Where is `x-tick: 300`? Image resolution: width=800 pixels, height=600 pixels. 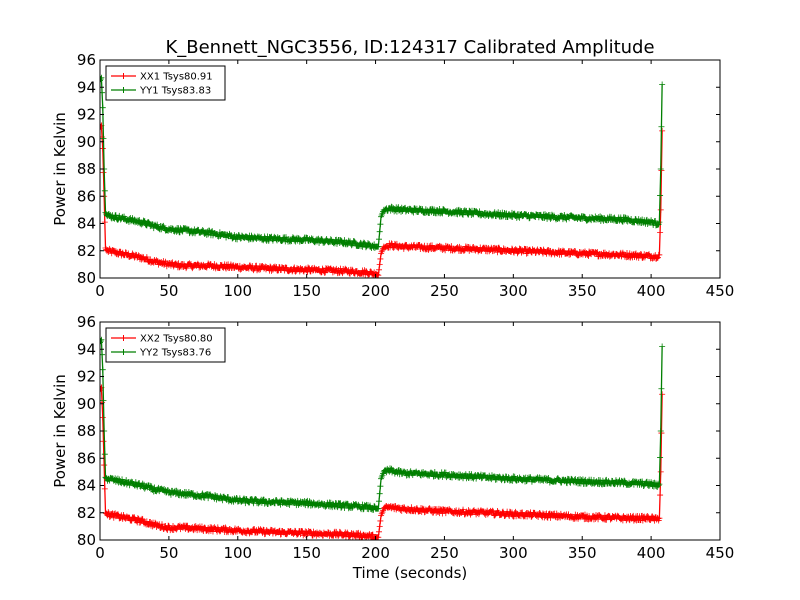 x-tick: 300 is located at coordinates (513, 442).